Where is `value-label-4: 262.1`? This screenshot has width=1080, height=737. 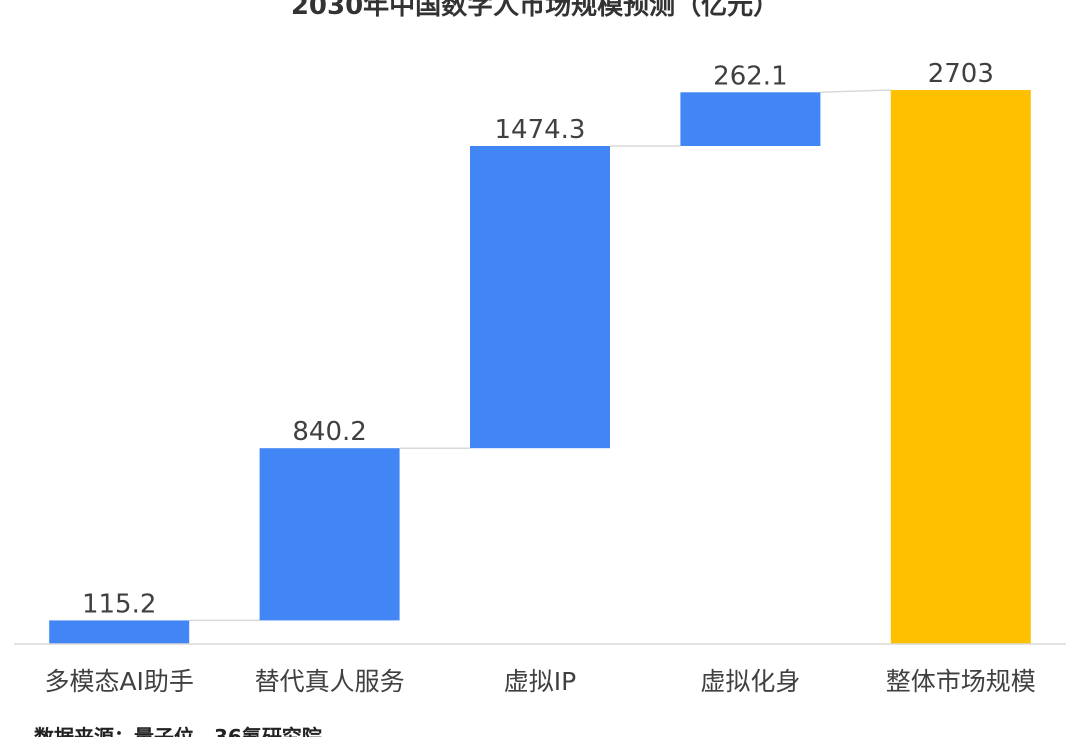
value-label-4: 262.1 is located at coordinates (750, 76).